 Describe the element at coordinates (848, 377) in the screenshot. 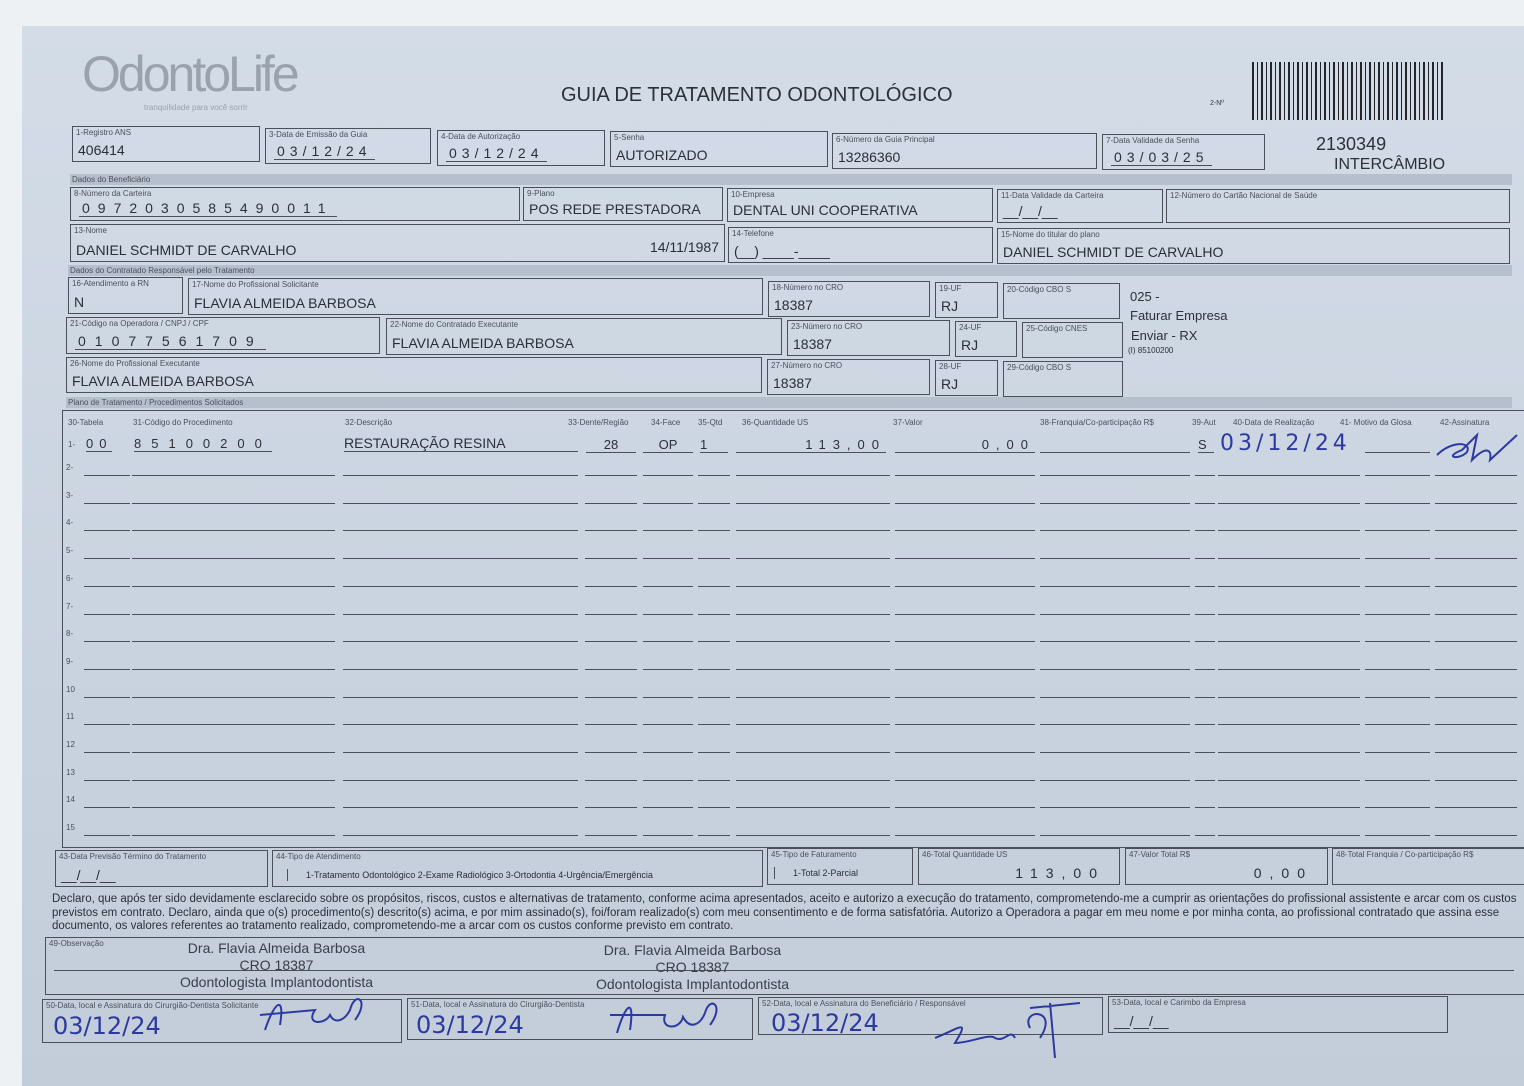

I see `field-cro-profissional-executante: 27-Número no CRO 18387` at that location.